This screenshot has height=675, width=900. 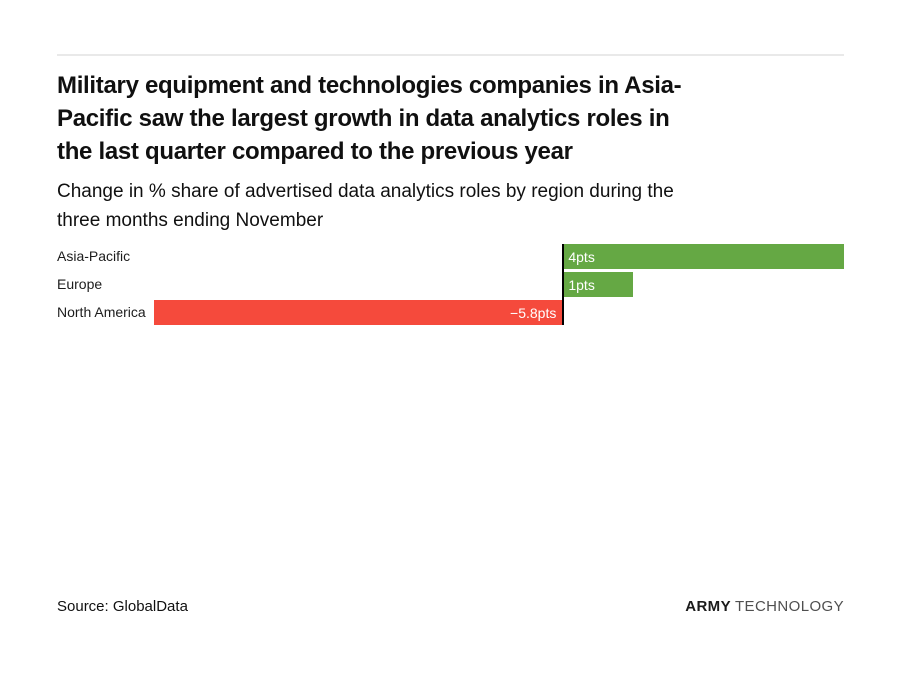 What do you see at coordinates (499, 256) in the screenshot?
I see `bar-area: 4pts` at bounding box center [499, 256].